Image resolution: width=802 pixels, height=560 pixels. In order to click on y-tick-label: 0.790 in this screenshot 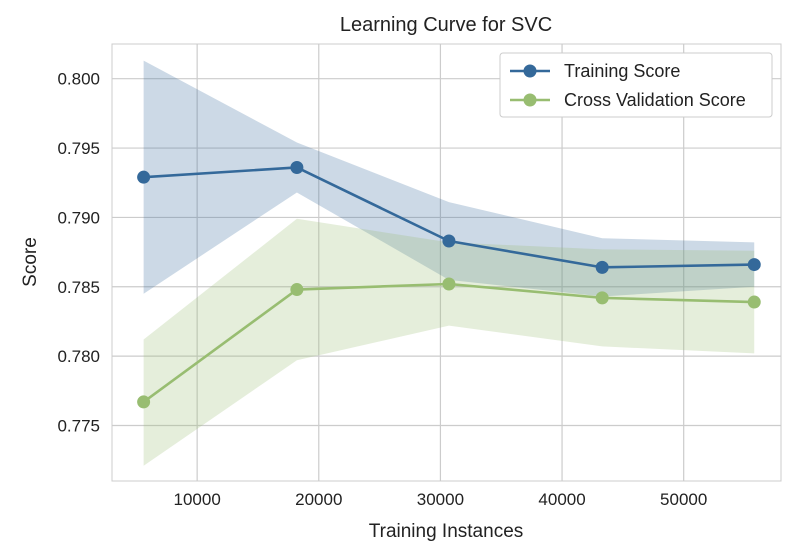, I will do `click(78, 217)`.